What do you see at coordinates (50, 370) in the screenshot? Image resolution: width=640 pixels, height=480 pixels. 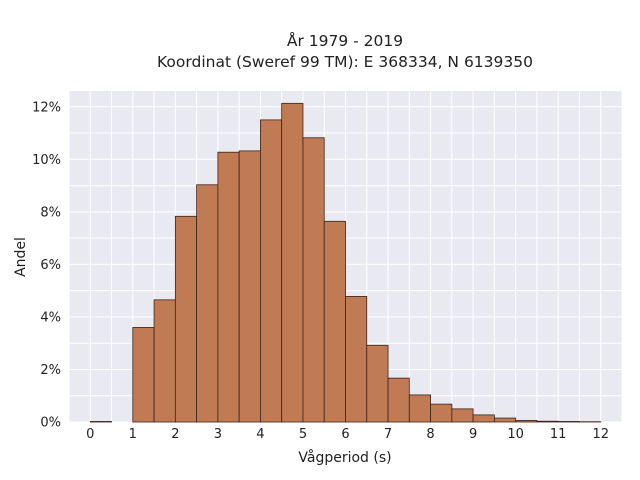 I see `y-tick-label: 2%` at bounding box center [50, 370].